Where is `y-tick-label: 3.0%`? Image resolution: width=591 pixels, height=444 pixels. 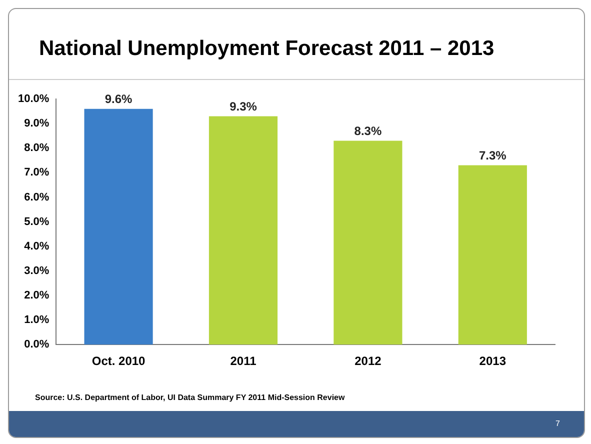
y-tick-label: 3.0% is located at coordinates (37, 270).